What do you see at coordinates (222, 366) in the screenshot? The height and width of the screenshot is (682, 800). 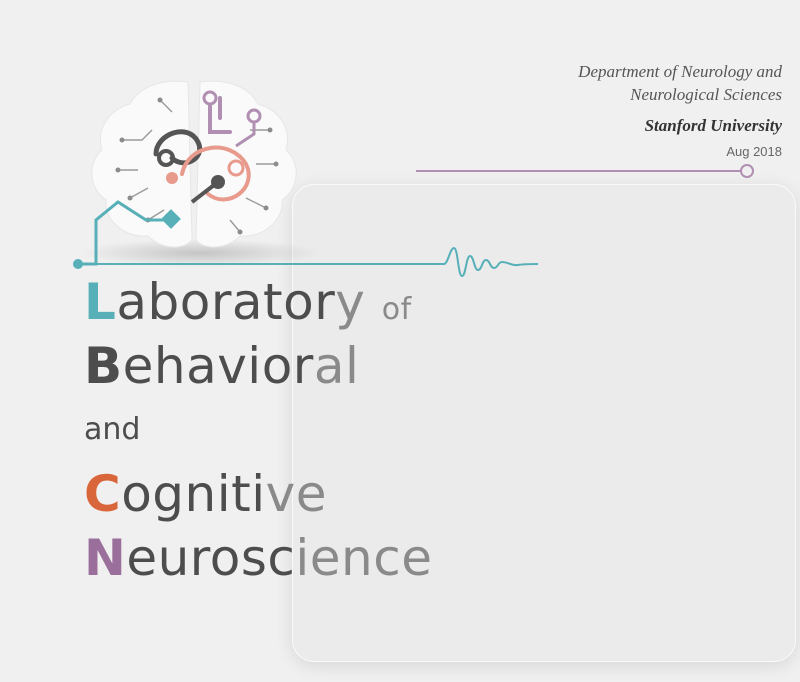 I see `title-line-behavioral: Behavioral` at bounding box center [222, 366].